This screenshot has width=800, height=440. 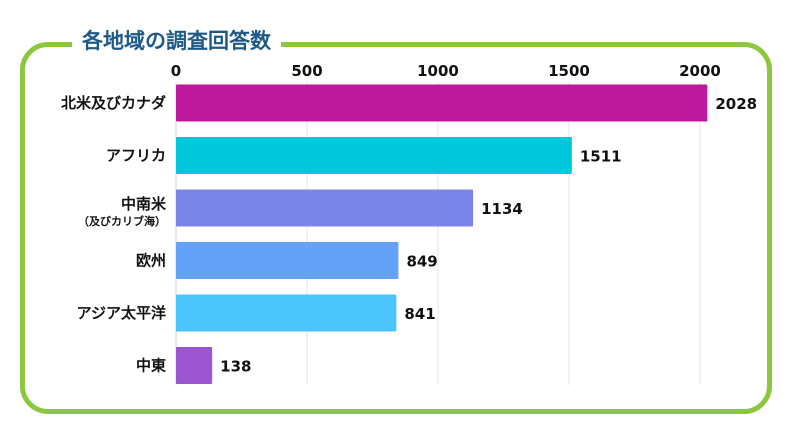 What do you see at coordinates (235, 367) in the screenshot?
I see `value-label: 138` at bounding box center [235, 367].